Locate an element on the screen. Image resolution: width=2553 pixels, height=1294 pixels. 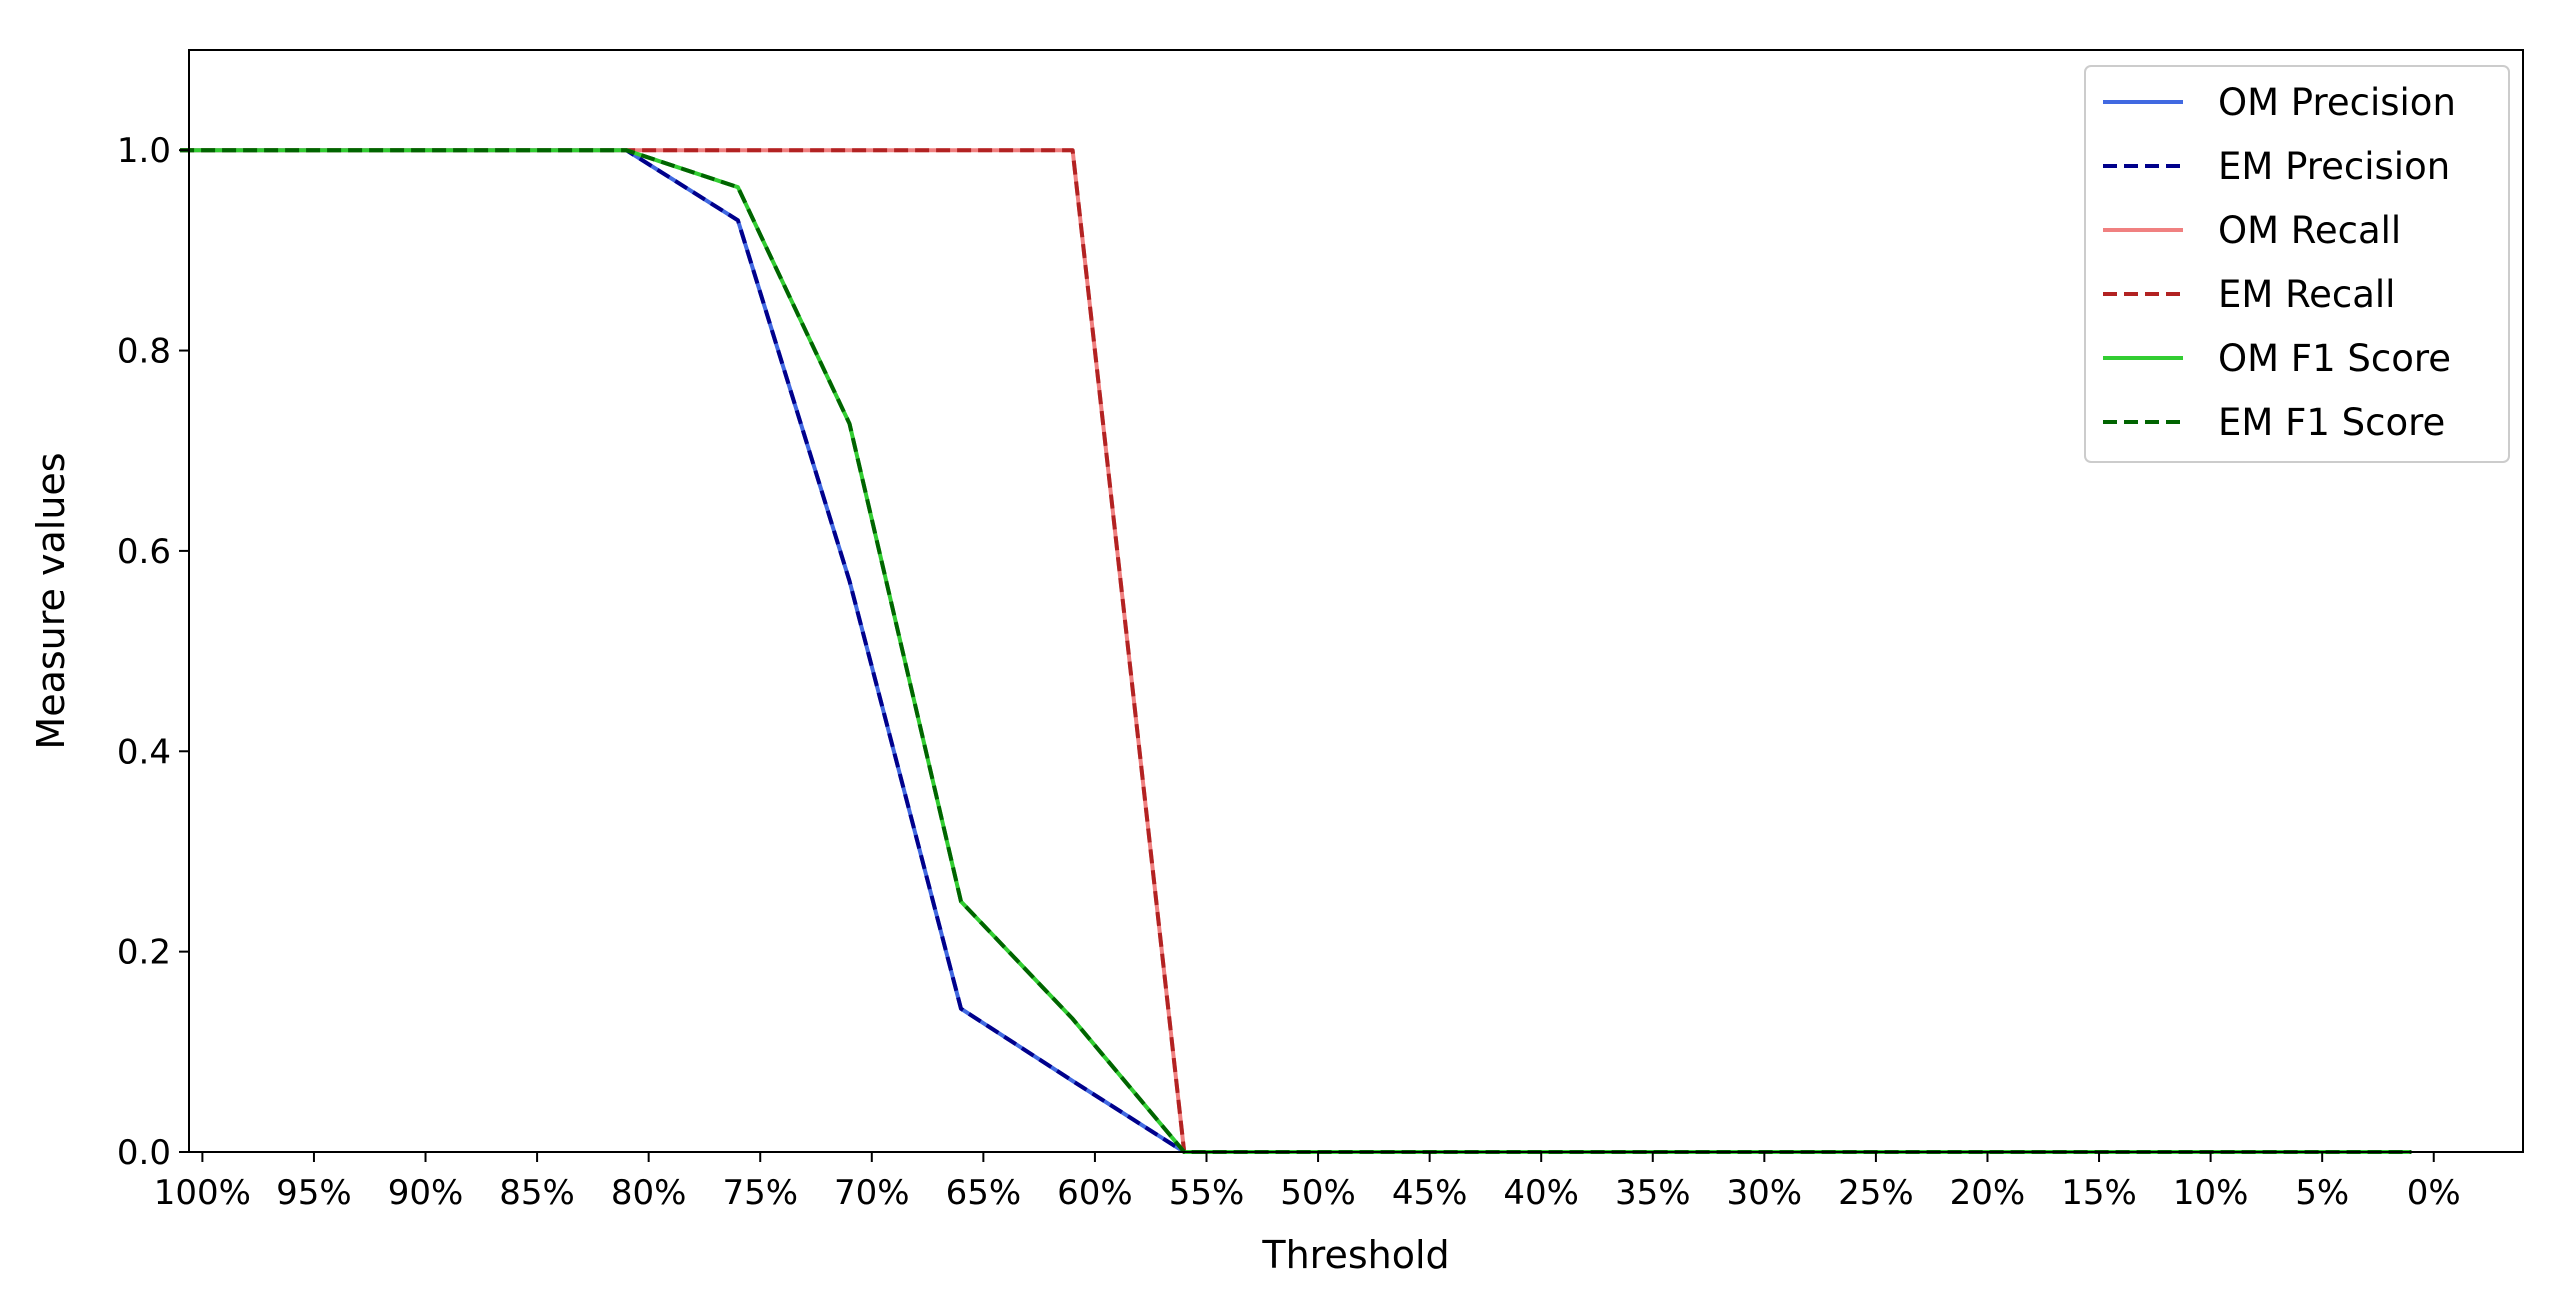
x-tick-label: 55% is located at coordinates (1207, 1193).